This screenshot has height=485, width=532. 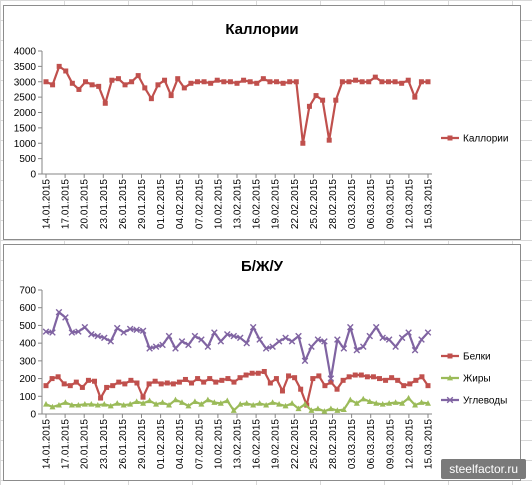 What do you see at coordinates (27, 344) in the screenshot?
I see `y-tick-label: 400` at bounding box center [27, 344].